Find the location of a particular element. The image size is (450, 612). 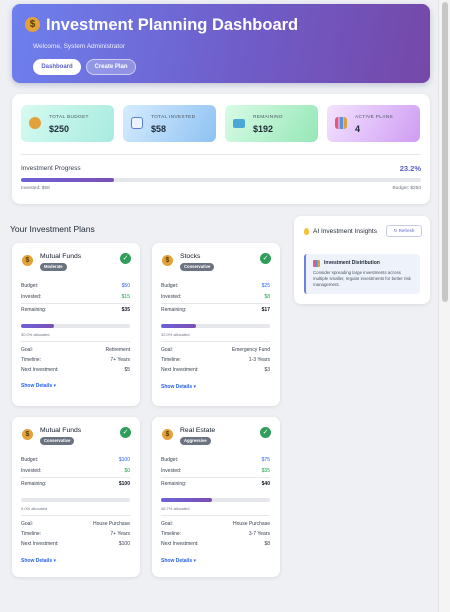

allocation-text: 30.0% allocated is located at coordinates (35, 334).